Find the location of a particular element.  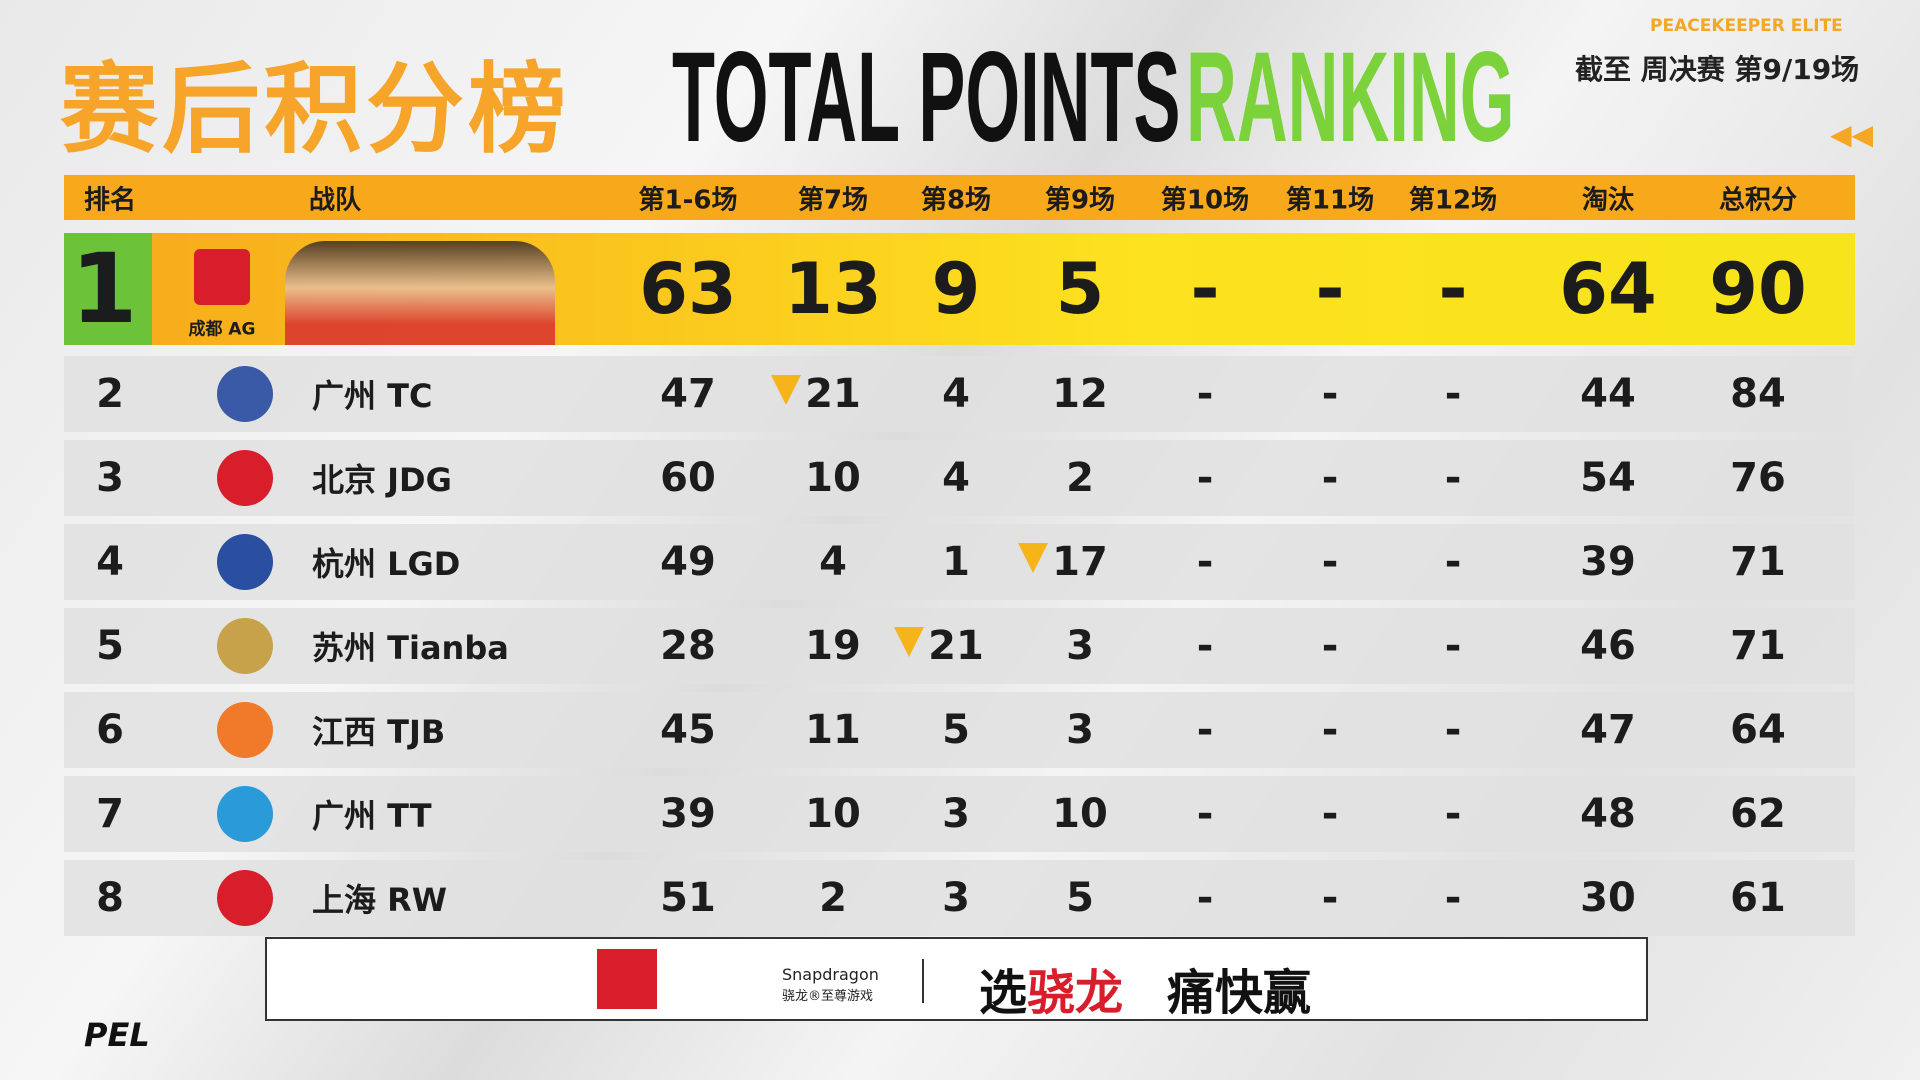

score: 51 is located at coordinates (688, 898).